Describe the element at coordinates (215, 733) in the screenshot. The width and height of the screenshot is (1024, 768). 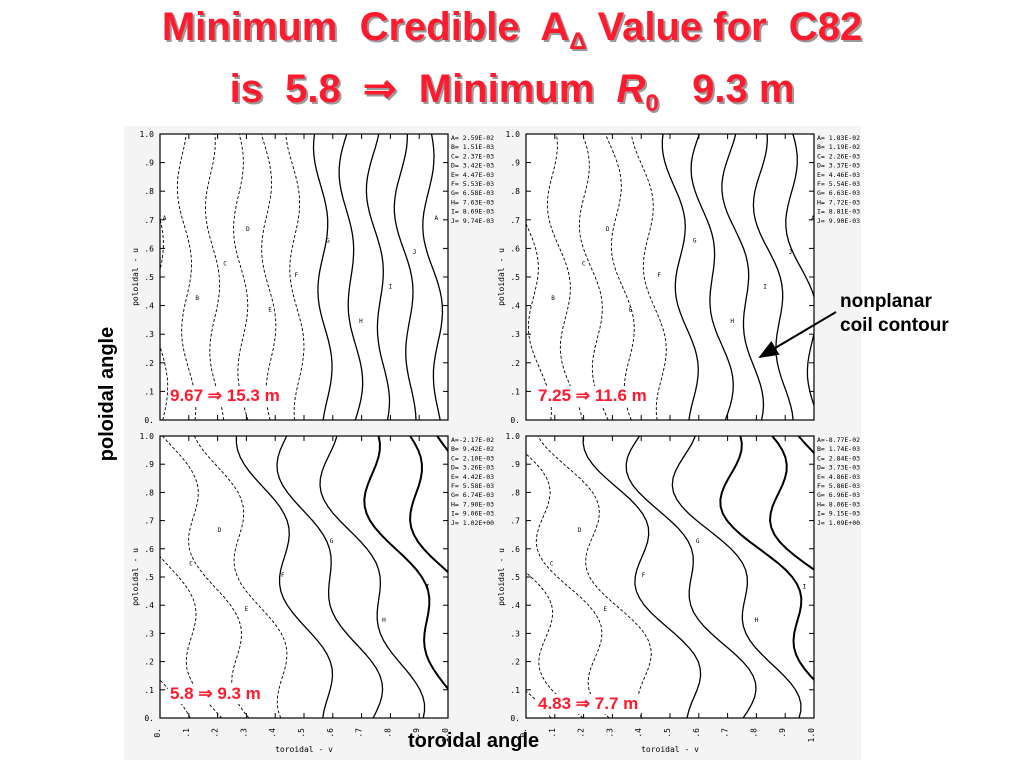
I see `x-tick-label: .2` at that location.